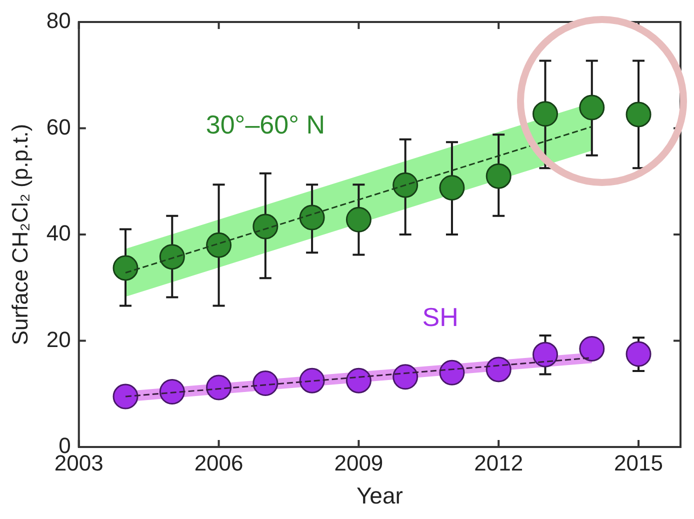 The image size is (694, 519). What do you see at coordinates (58, 339) in the screenshot?
I see `y-tick-label: 20` at bounding box center [58, 339].